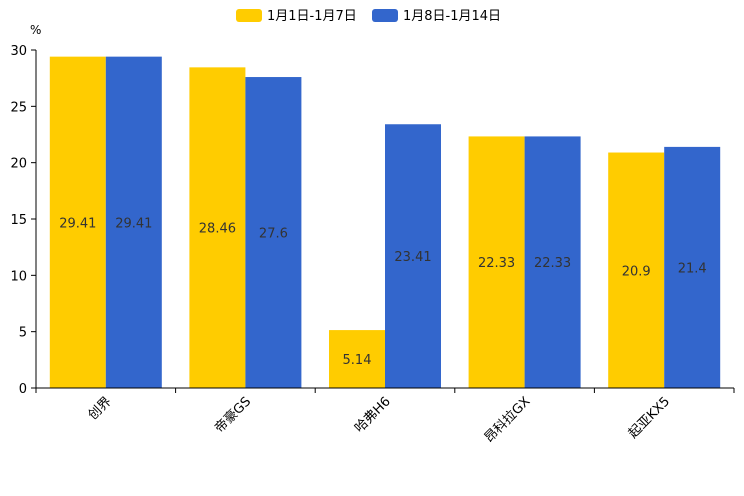 The image size is (744, 496). Describe the element at coordinates (233, 415) in the screenshot. I see `x-tick-label: 帝豪GS` at that location.